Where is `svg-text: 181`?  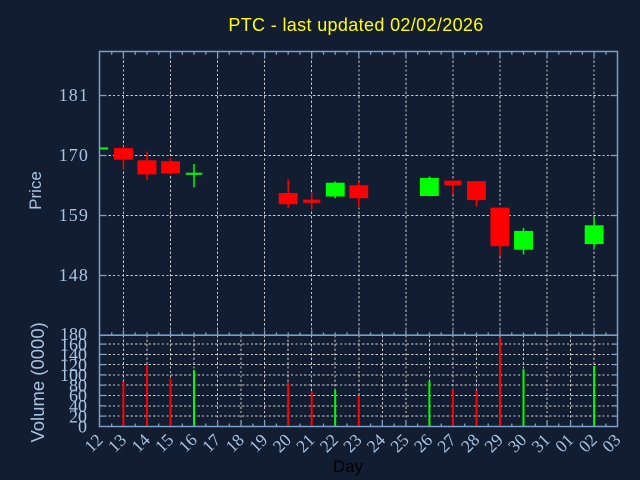 svg-text: 181 is located at coordinates (74, 95).